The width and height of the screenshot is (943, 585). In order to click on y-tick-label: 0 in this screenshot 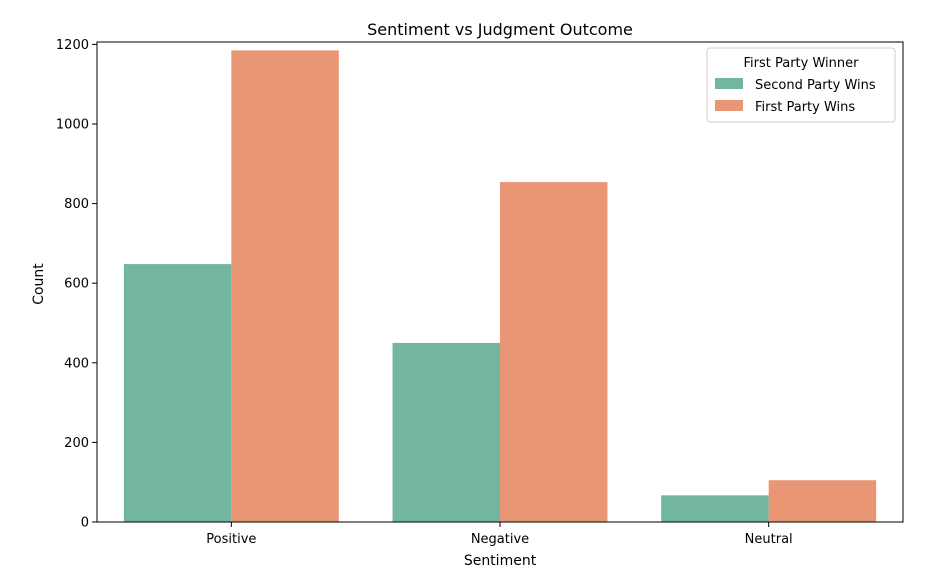, I will do `click(85, 523)`.